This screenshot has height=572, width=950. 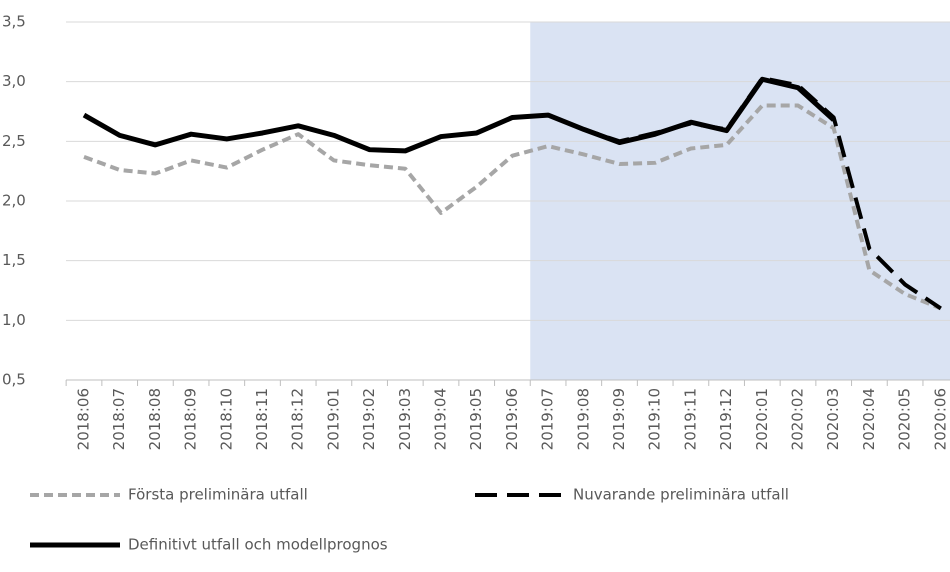 What do you see at coordinates (14, 141) in the screenshot?
I see `y-tick-label: 2,5` at bounding box center [14, 141].